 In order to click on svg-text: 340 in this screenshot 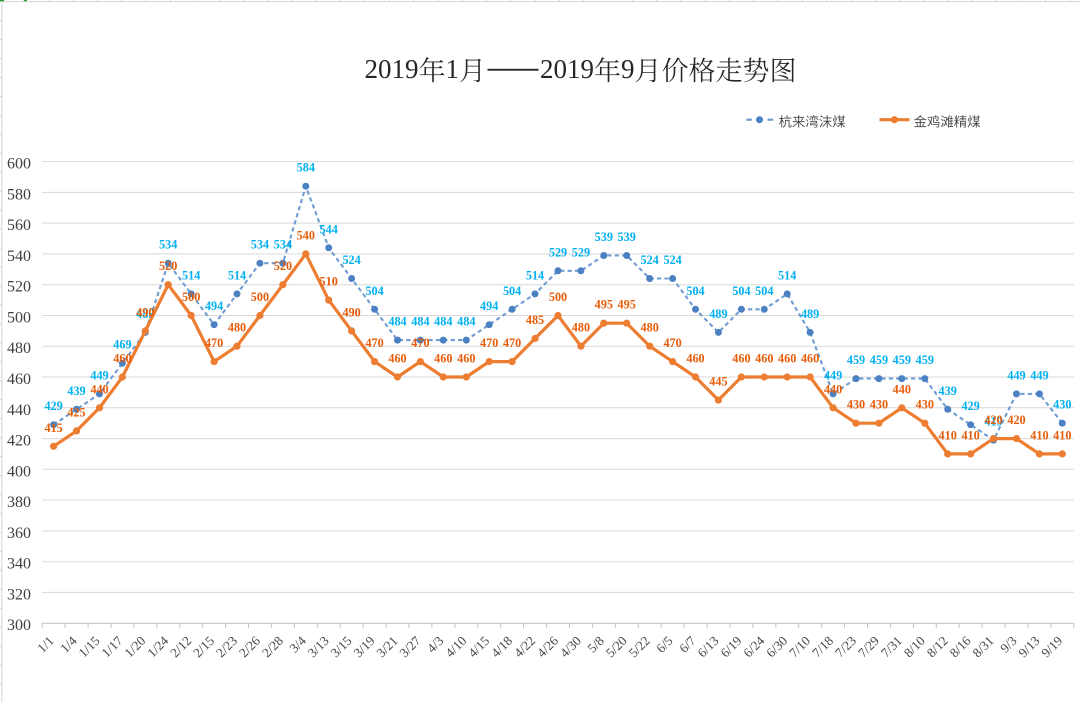, I will do `click(19, 564)`.